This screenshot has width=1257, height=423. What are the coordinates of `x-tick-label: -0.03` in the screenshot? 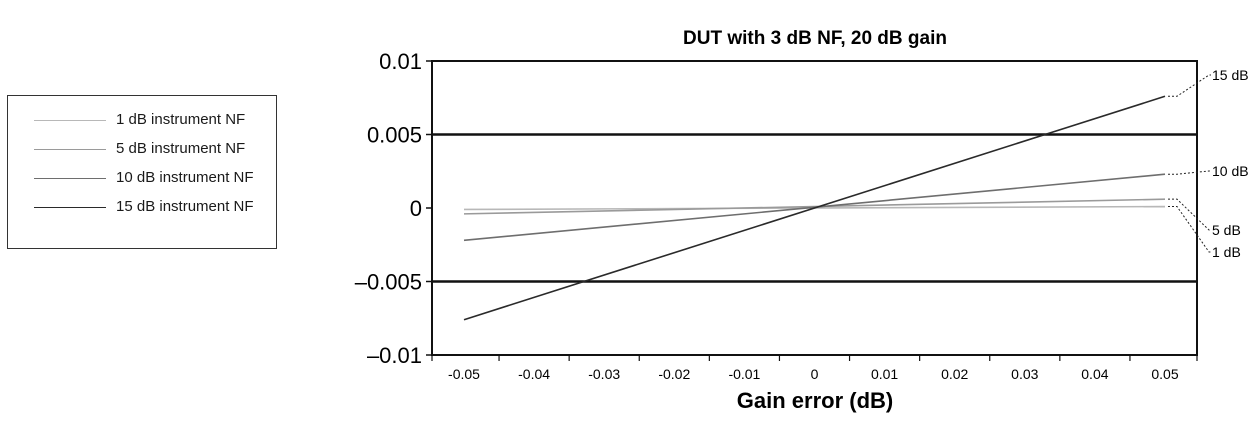 It's located at (604, 374).